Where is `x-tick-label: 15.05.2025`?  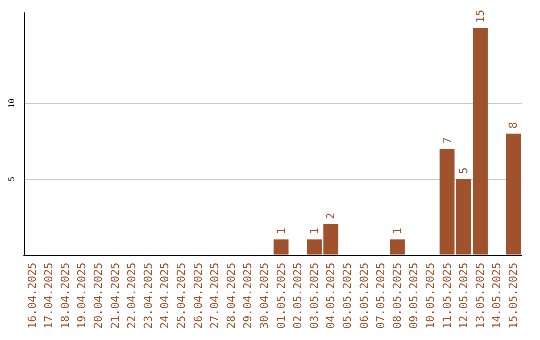
x-tick-label: 15.05.2025 is located at coordinates (513, 296).